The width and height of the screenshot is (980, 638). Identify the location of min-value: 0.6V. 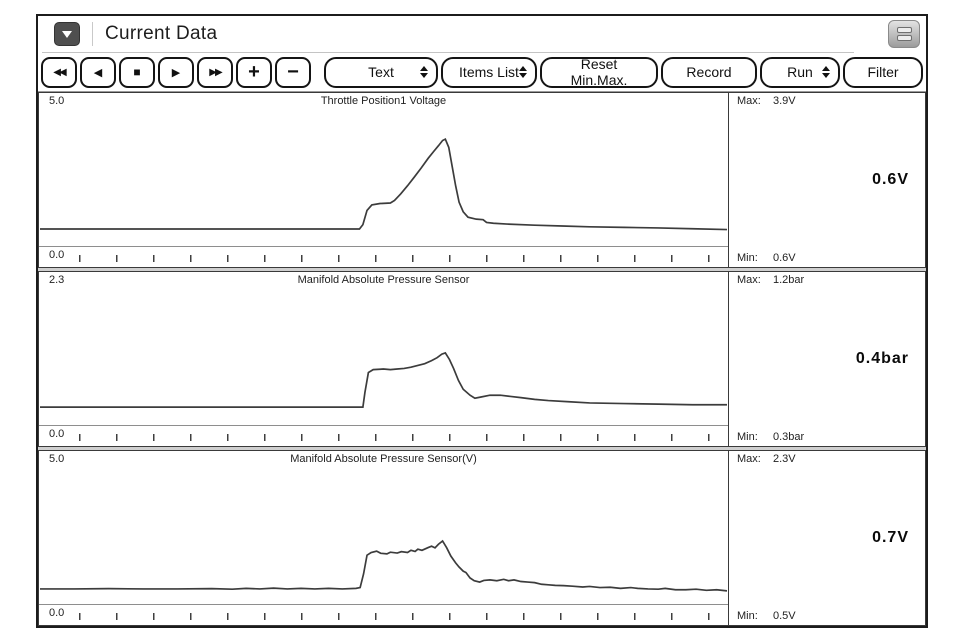
(784, 258).